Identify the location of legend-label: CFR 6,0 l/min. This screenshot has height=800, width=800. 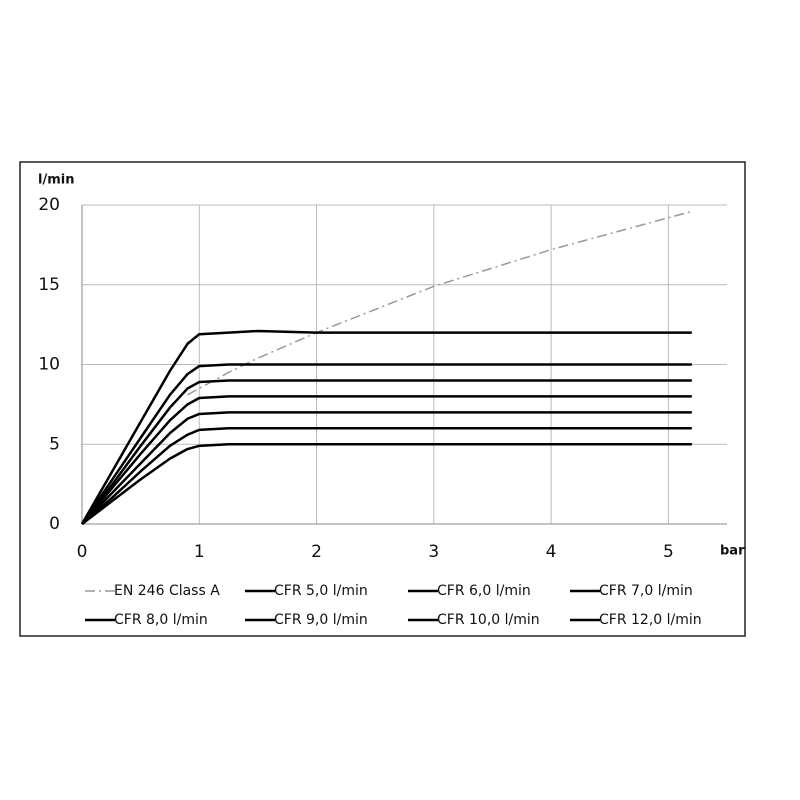
(484, 591).